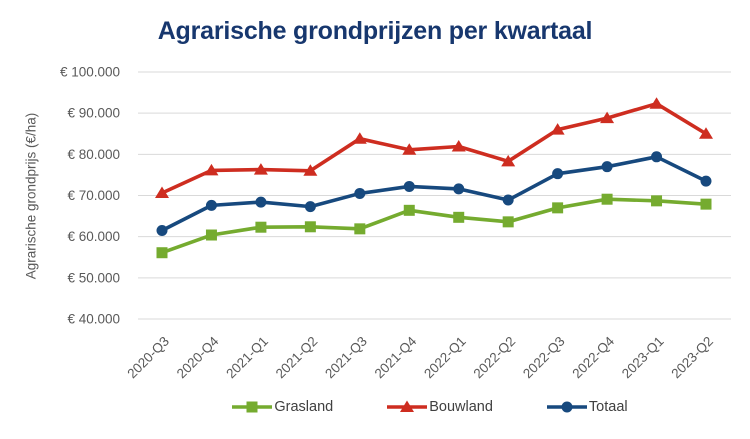  Describe the element at coordinates (93, 319) in the screenshot. I see `y-tick-label: € 40.000` at that location.